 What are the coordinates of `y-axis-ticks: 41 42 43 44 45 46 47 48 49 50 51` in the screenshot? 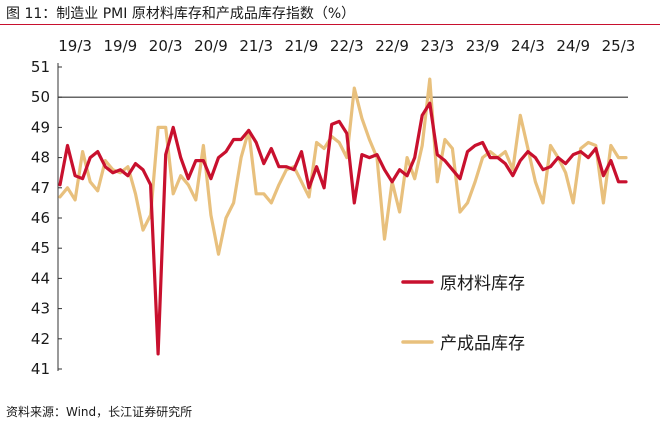 It's located at (46, 218).